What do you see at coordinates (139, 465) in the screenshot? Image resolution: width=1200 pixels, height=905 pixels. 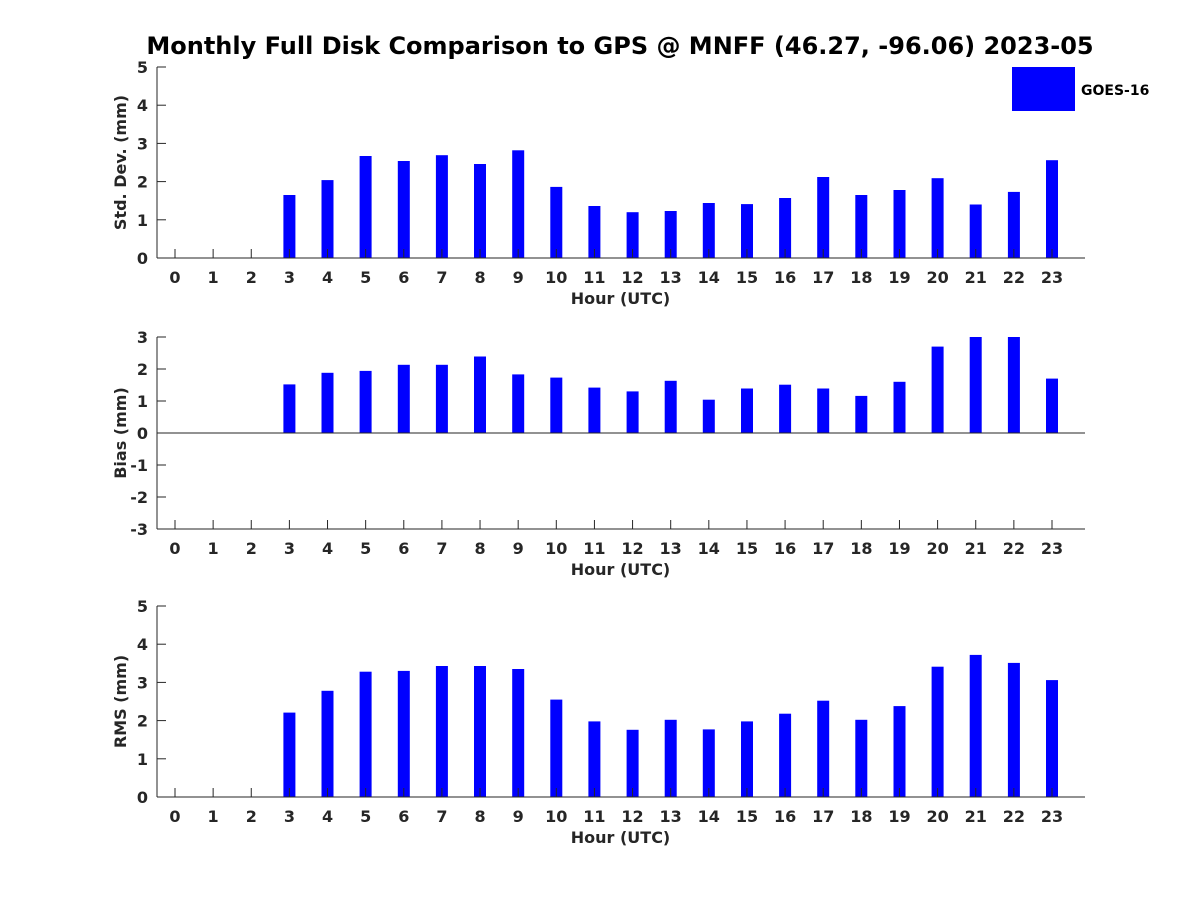 I see `y-tick-label: -1` at bounding box center [139, 465].